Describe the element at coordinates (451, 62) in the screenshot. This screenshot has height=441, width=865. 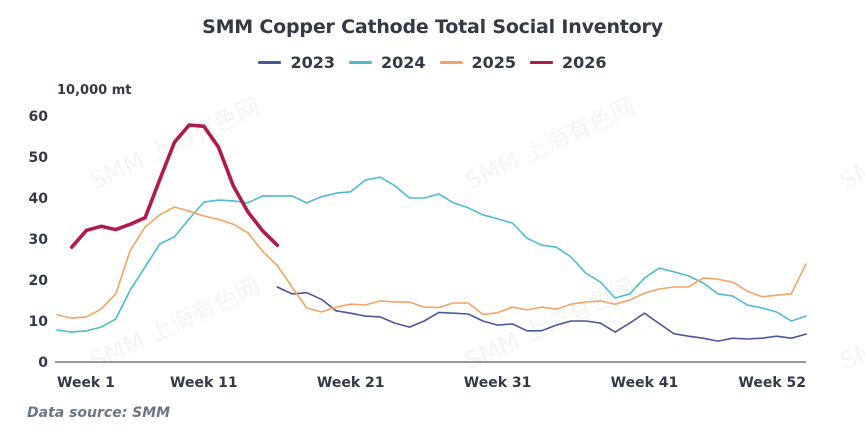
I see `legend-swatch-2025` at that location.